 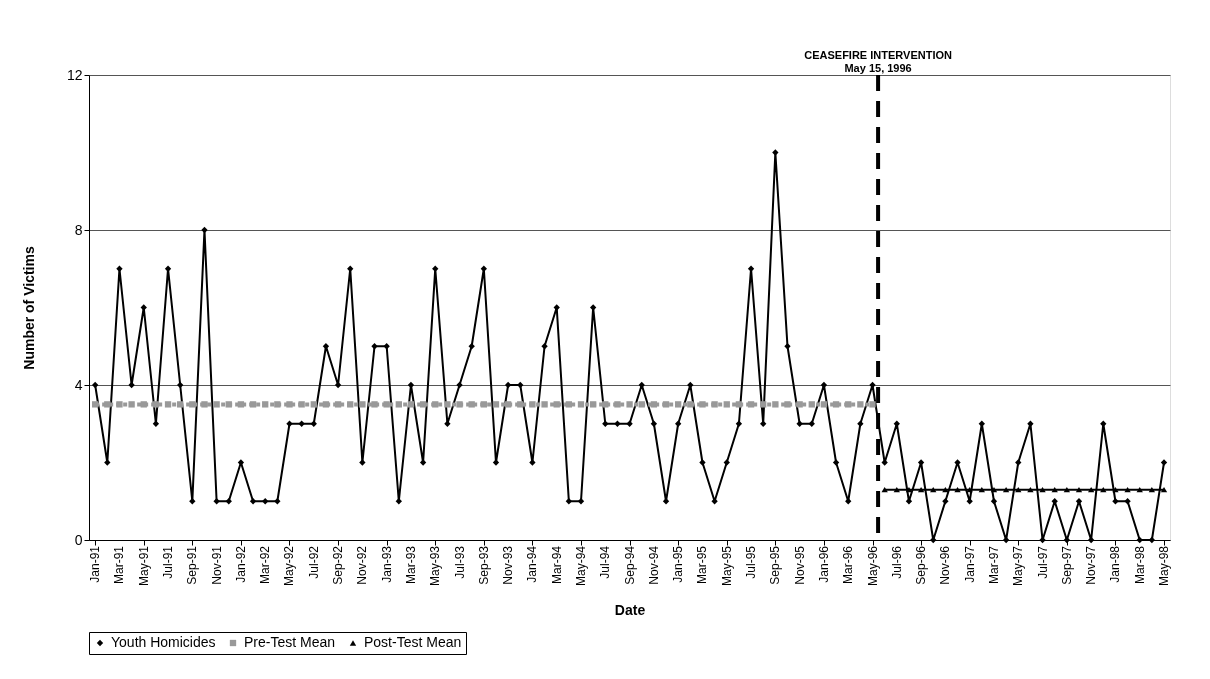 What do you see at coordinates (751, 562) in the screenshot?
I see `x-tick-label: Jul-95` at bounding box center [751, 562].